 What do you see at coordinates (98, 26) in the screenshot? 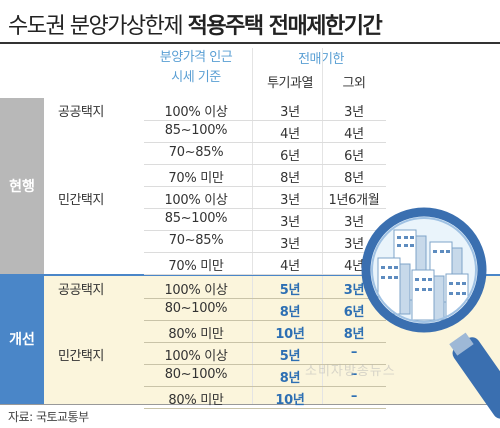
I see `title-light: 수도권 분양가상한제` at bounding box center [98, 26].